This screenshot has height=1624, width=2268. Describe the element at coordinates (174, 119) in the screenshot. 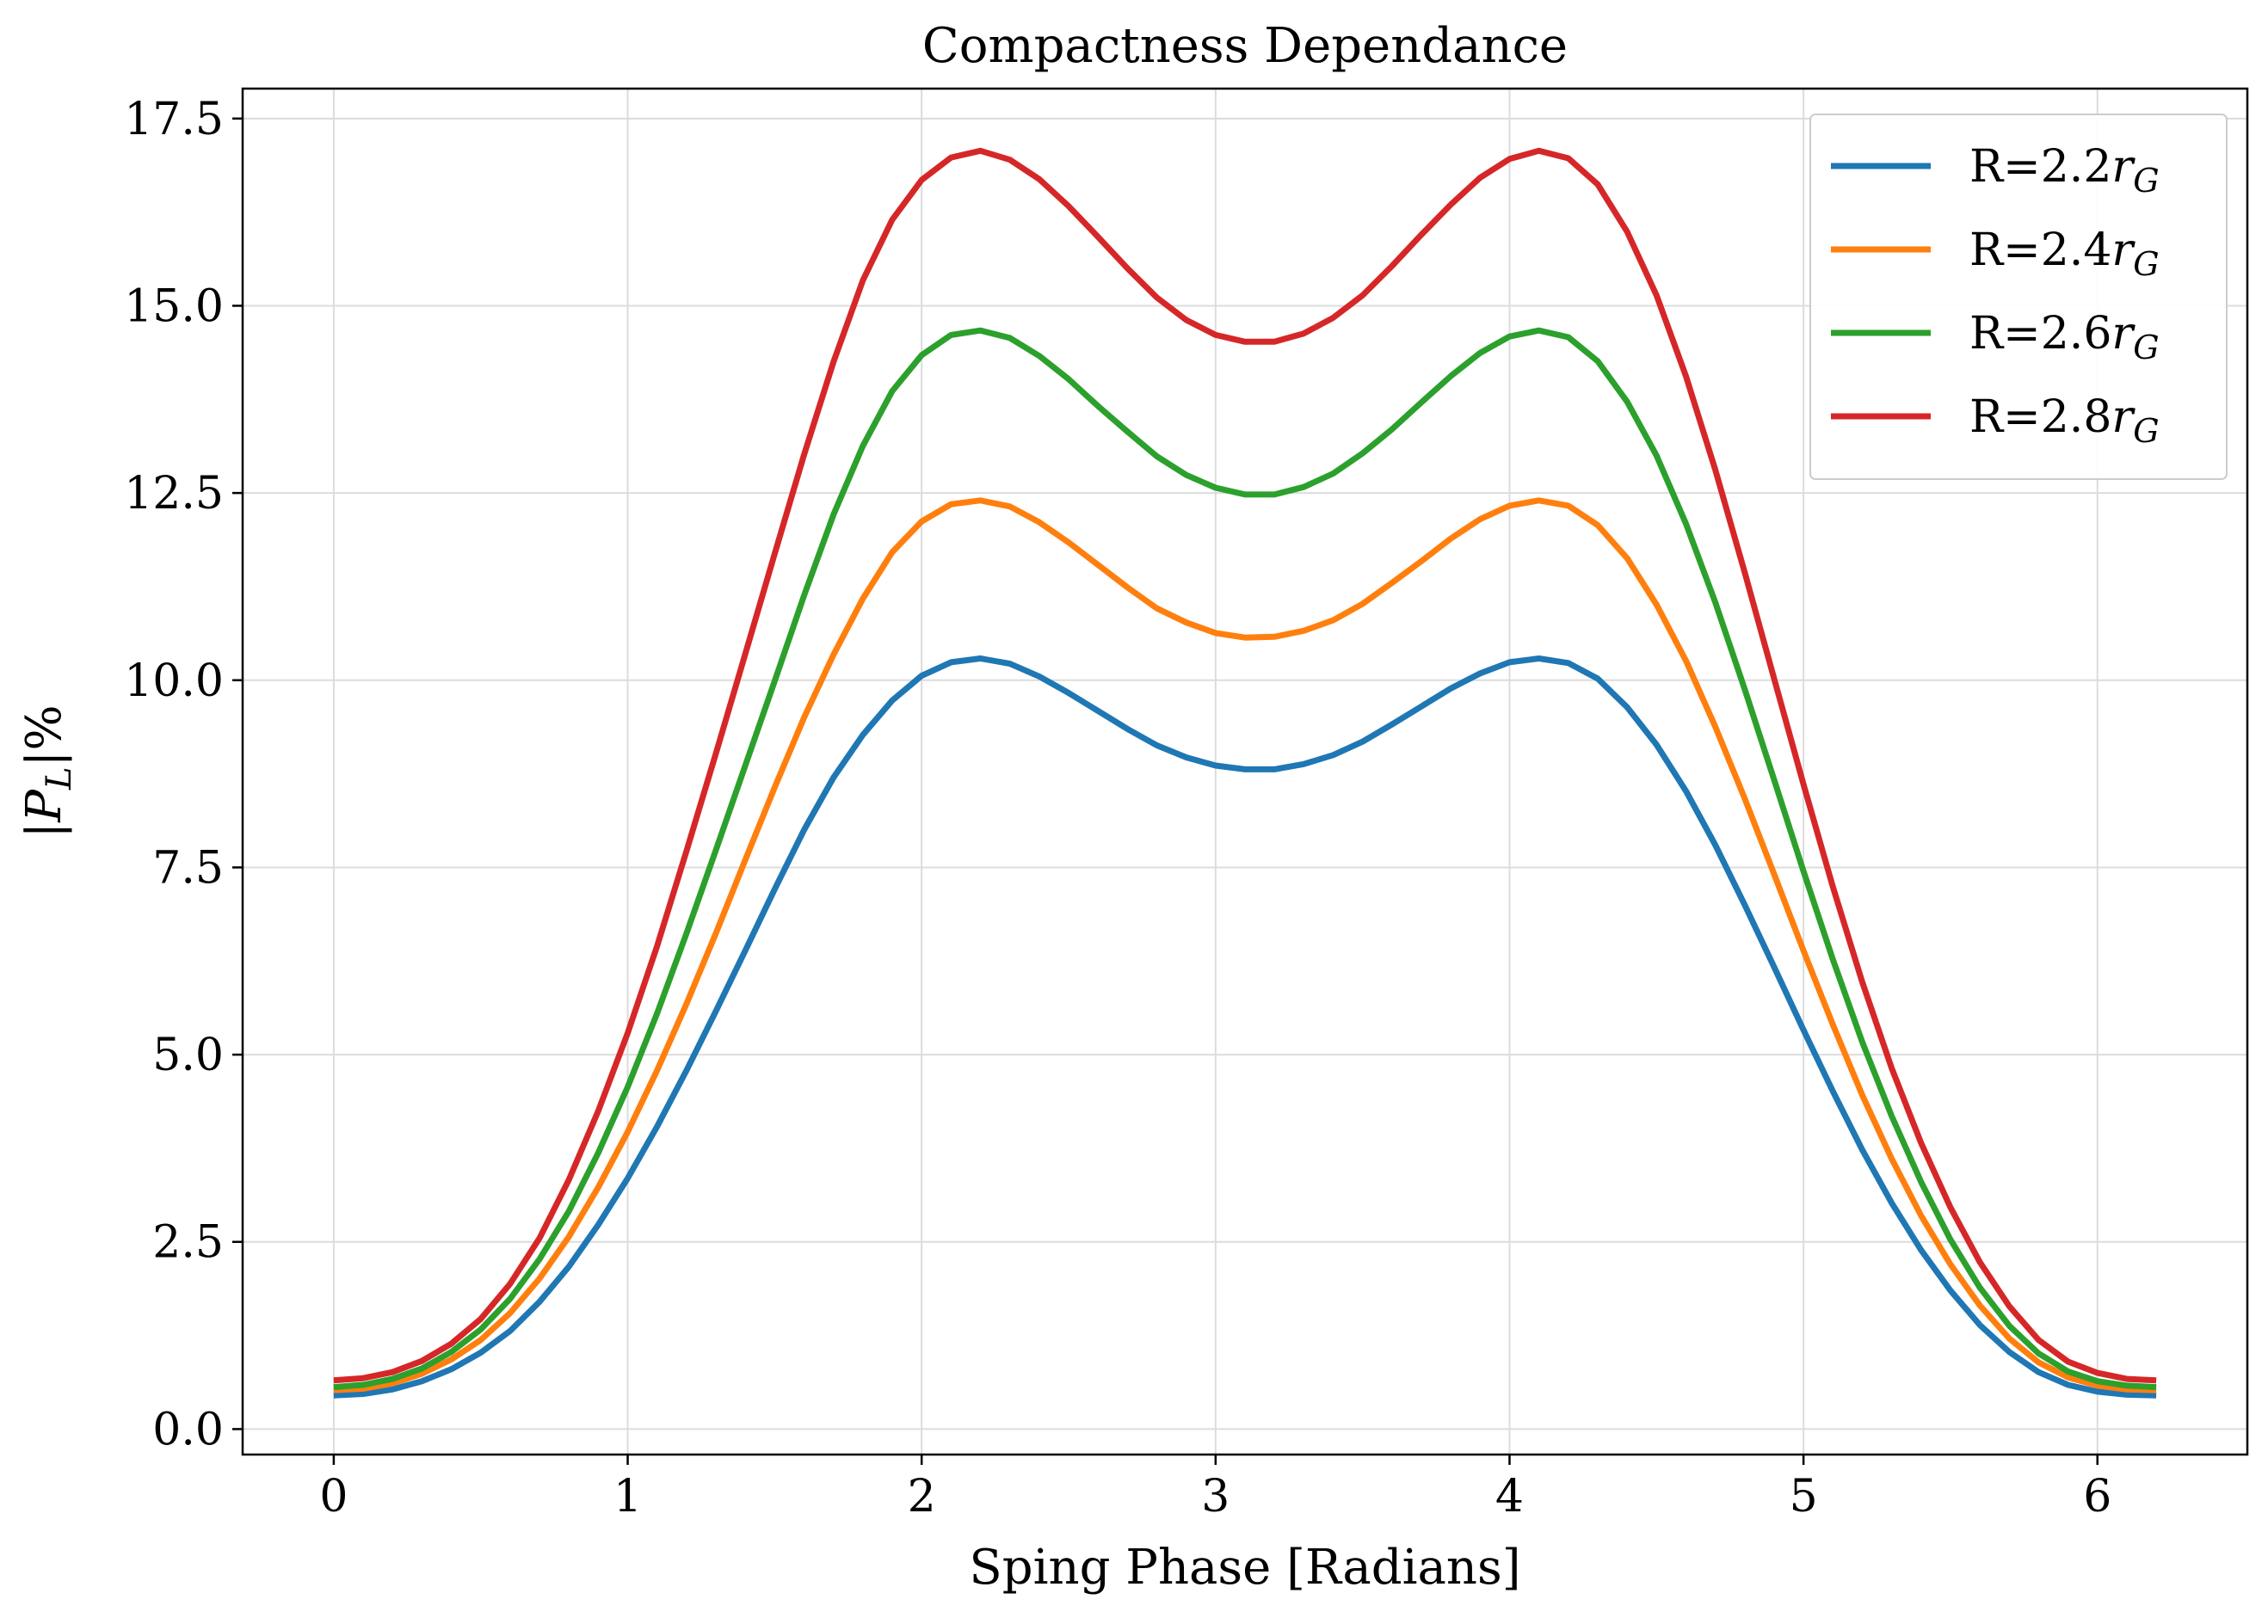

I see `y-tick-label: 17.5` at that location.